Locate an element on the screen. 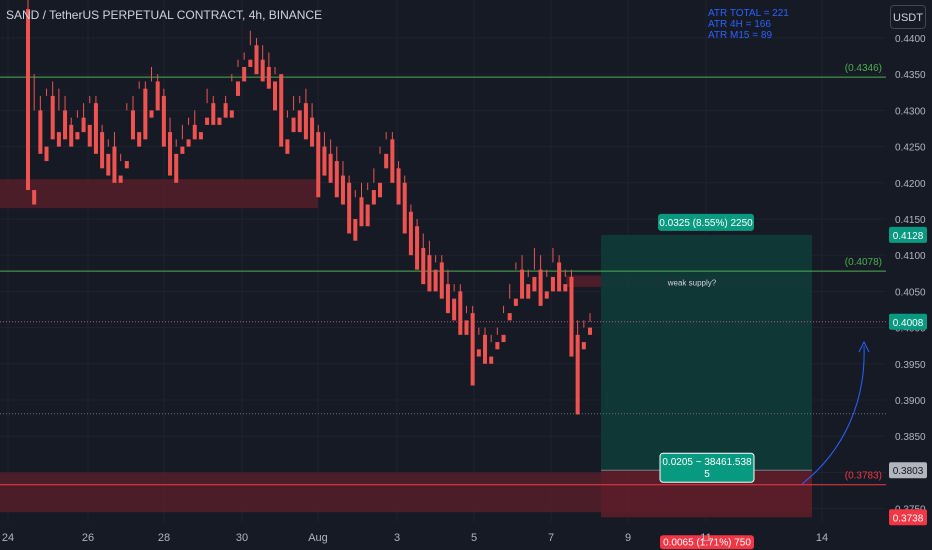 The height and width of the screenshot is (550, 932). x-tick-label: 3 is located at coordinates (397, 538).